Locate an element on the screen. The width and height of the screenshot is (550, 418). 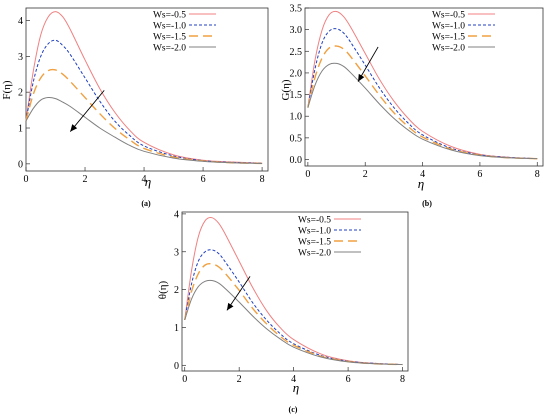
arrow-shaft is located at coordinates (87, 111).